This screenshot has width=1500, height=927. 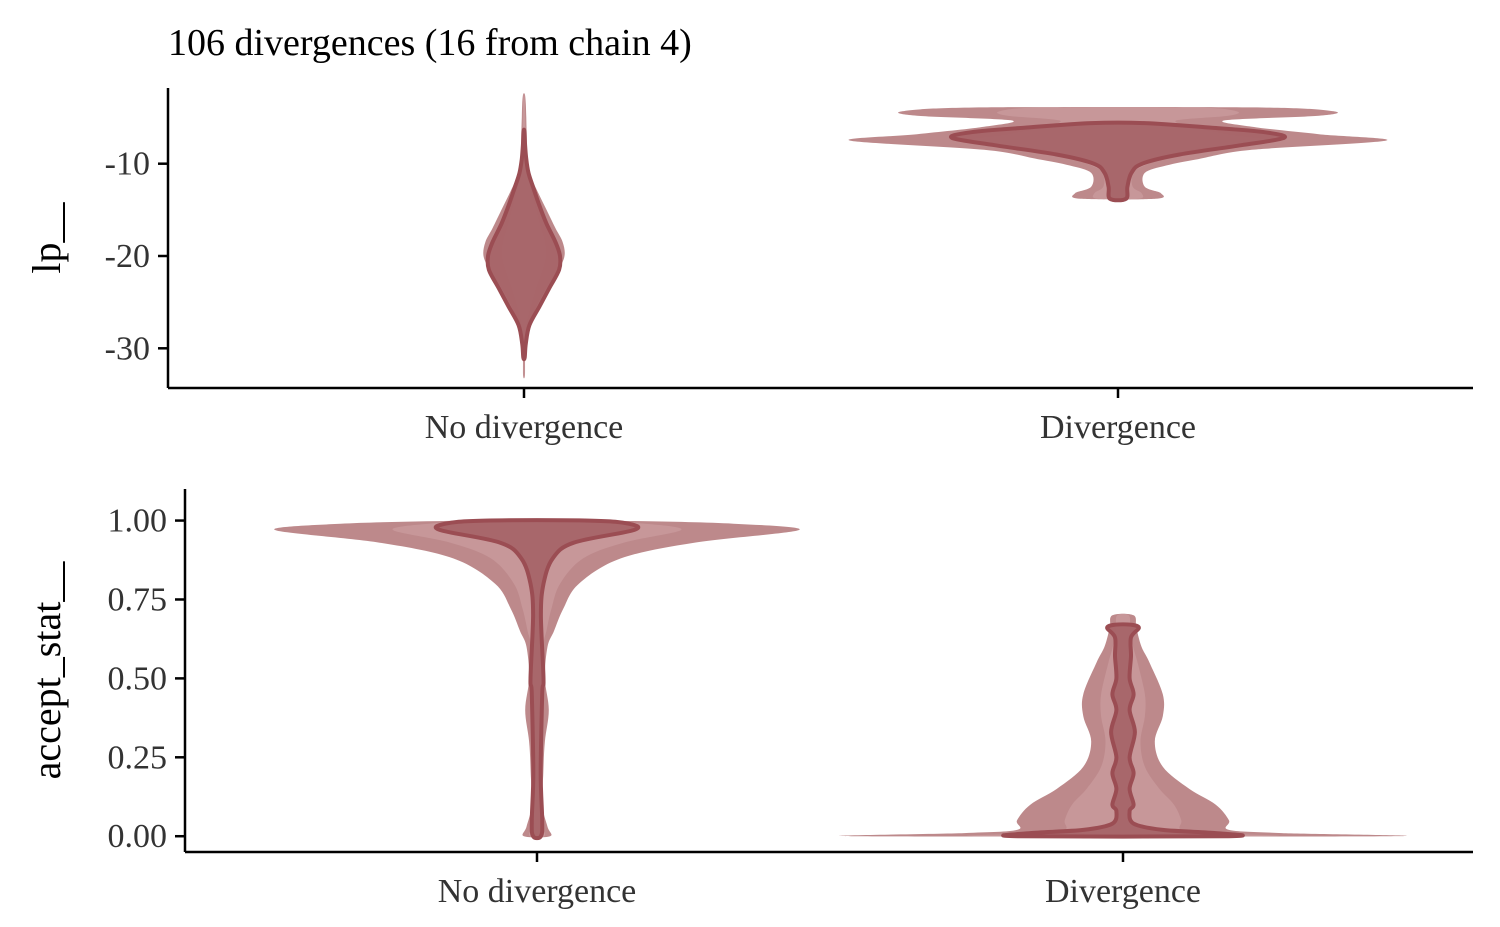 I want to click on y-axis-title: lp__, so click(x=46, y=237).